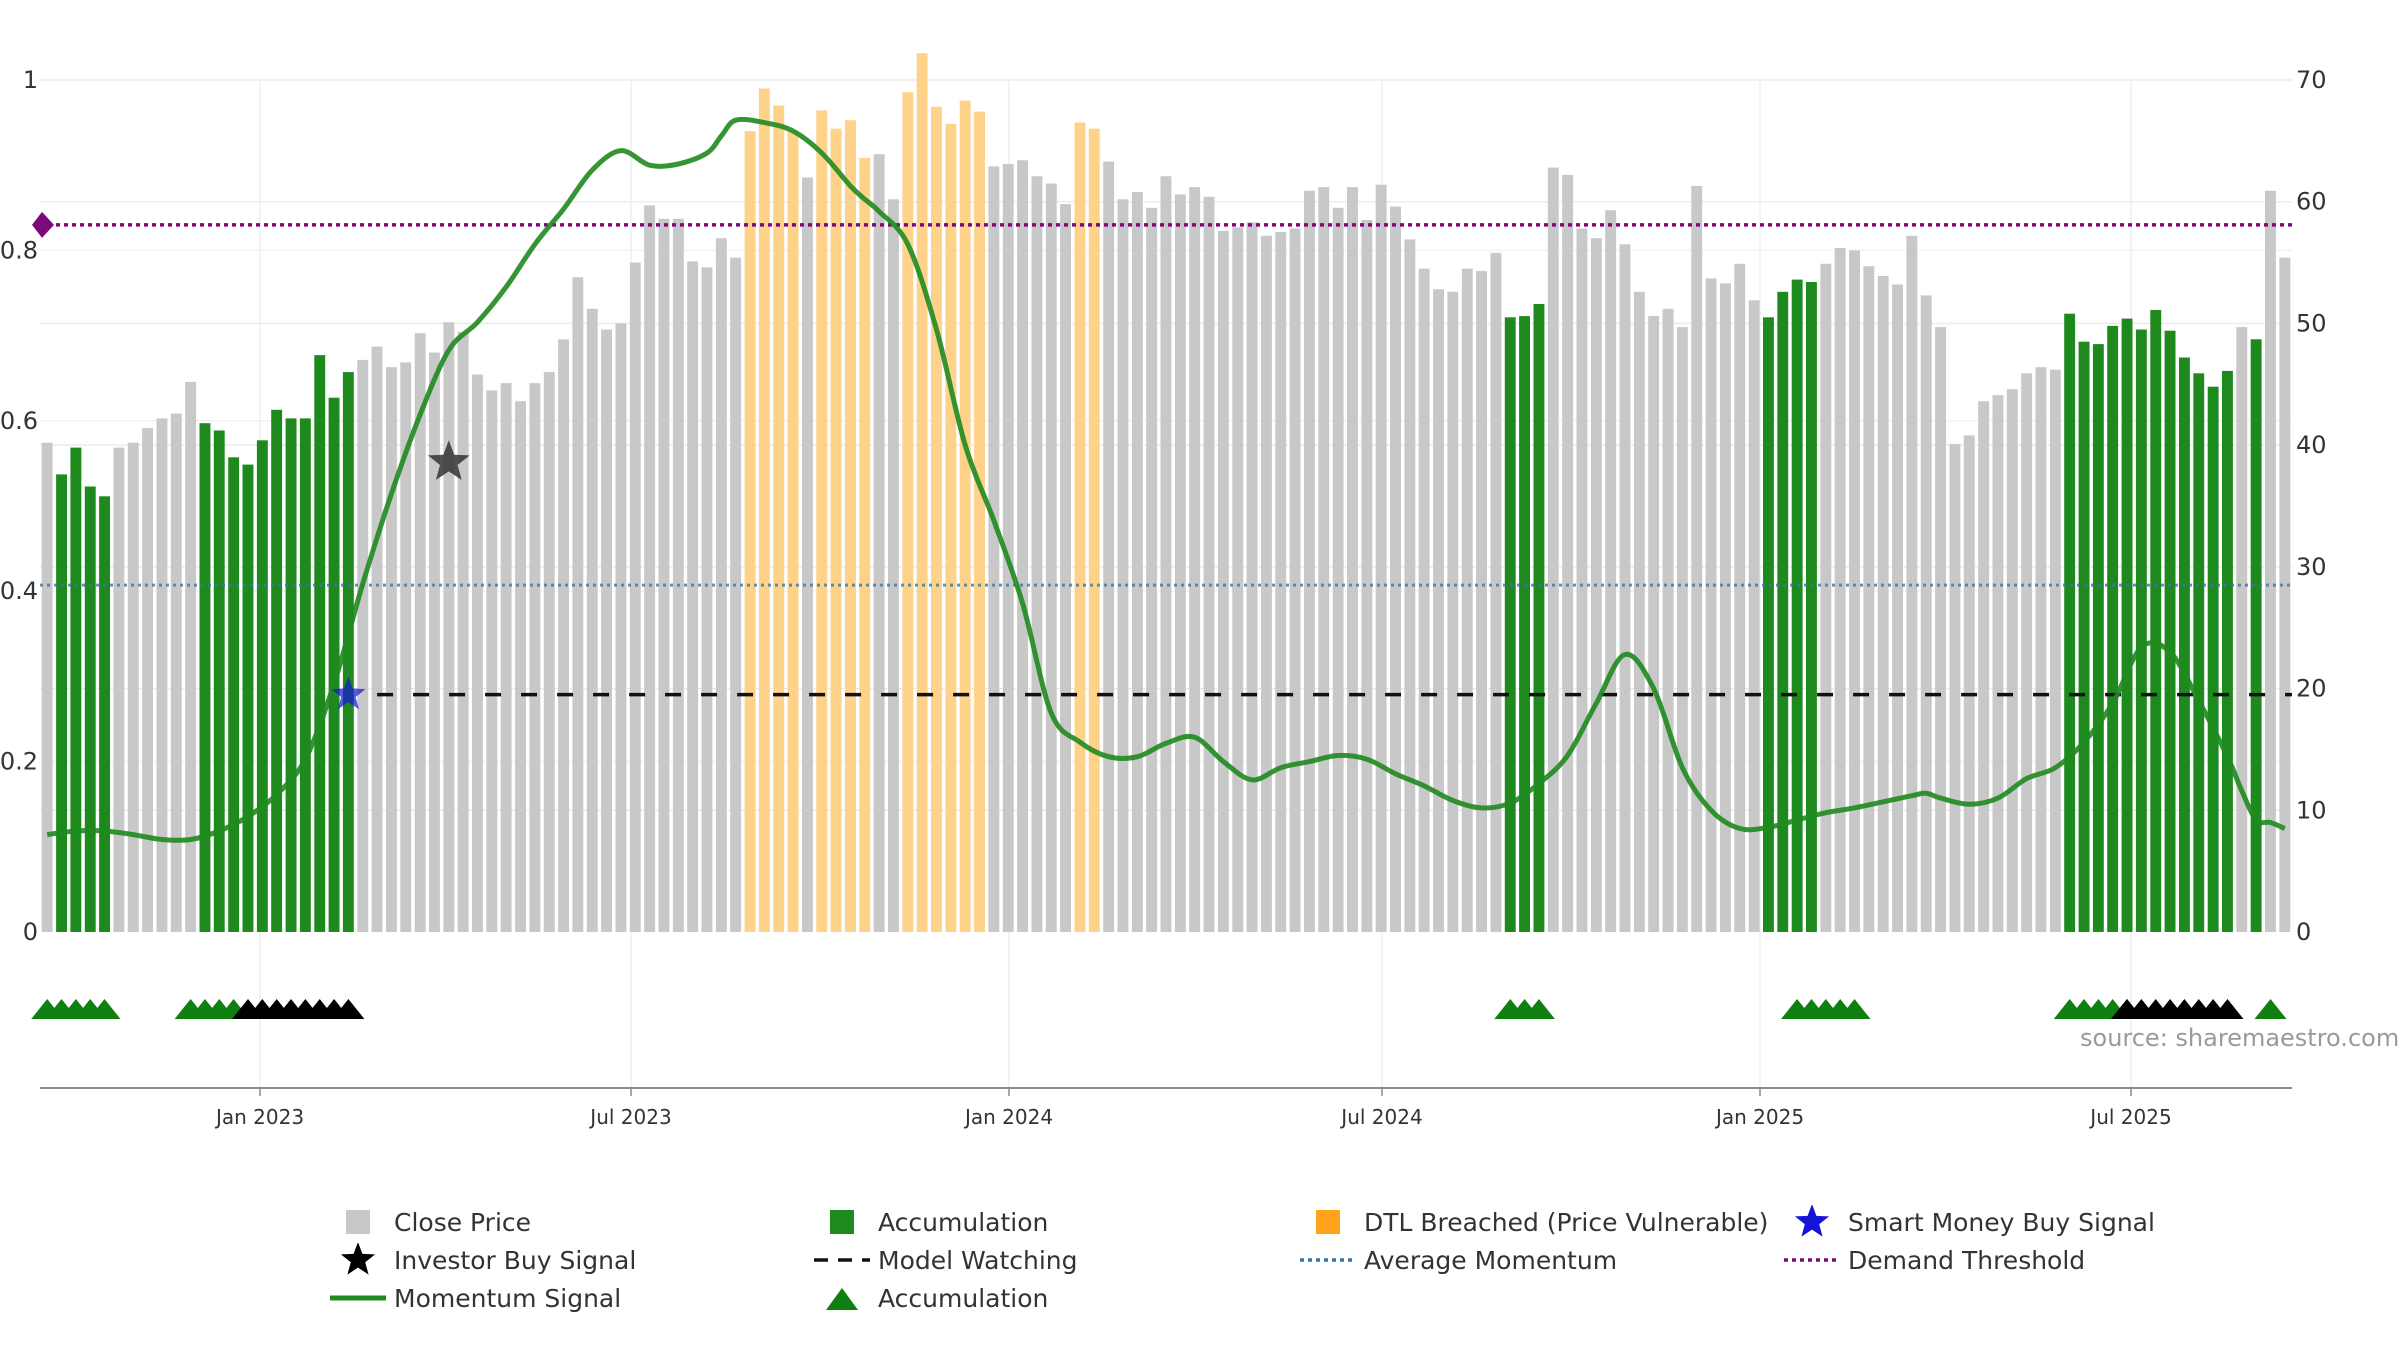  What do you see at coordinates (19, 250) in the screenshot?
I see `left-tick-label: 0.8` at bounding box center [19, 250].